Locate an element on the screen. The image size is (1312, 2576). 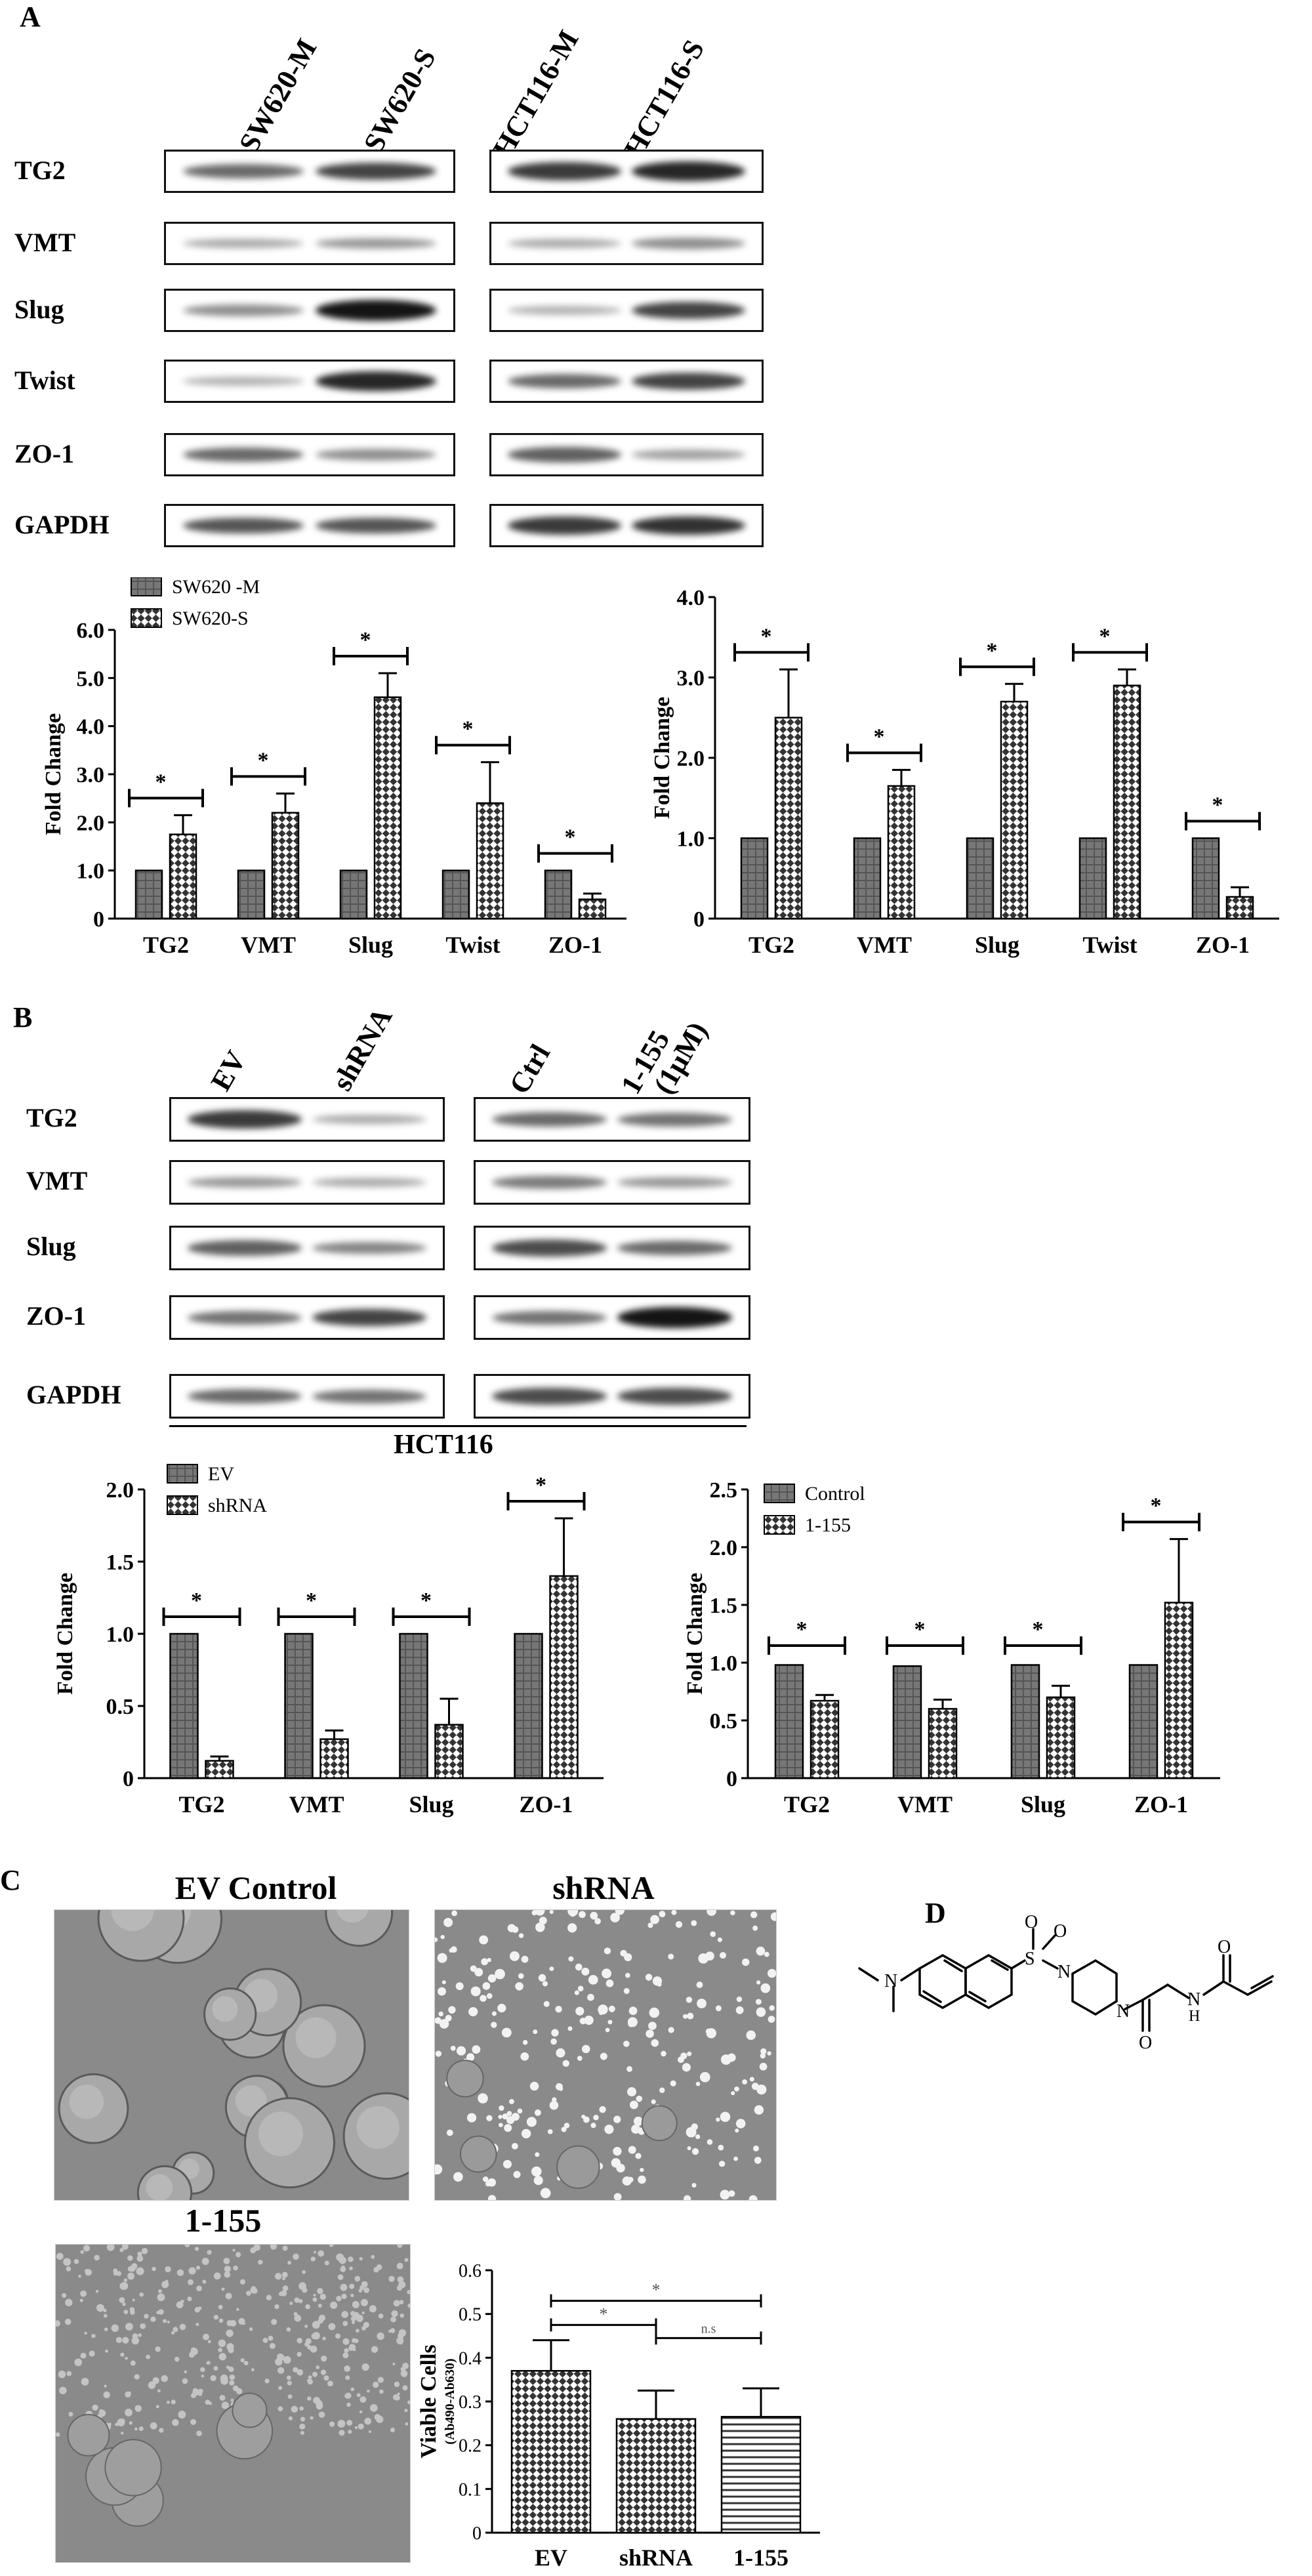
svg-text: O is located at coordinates (1225, 1947).